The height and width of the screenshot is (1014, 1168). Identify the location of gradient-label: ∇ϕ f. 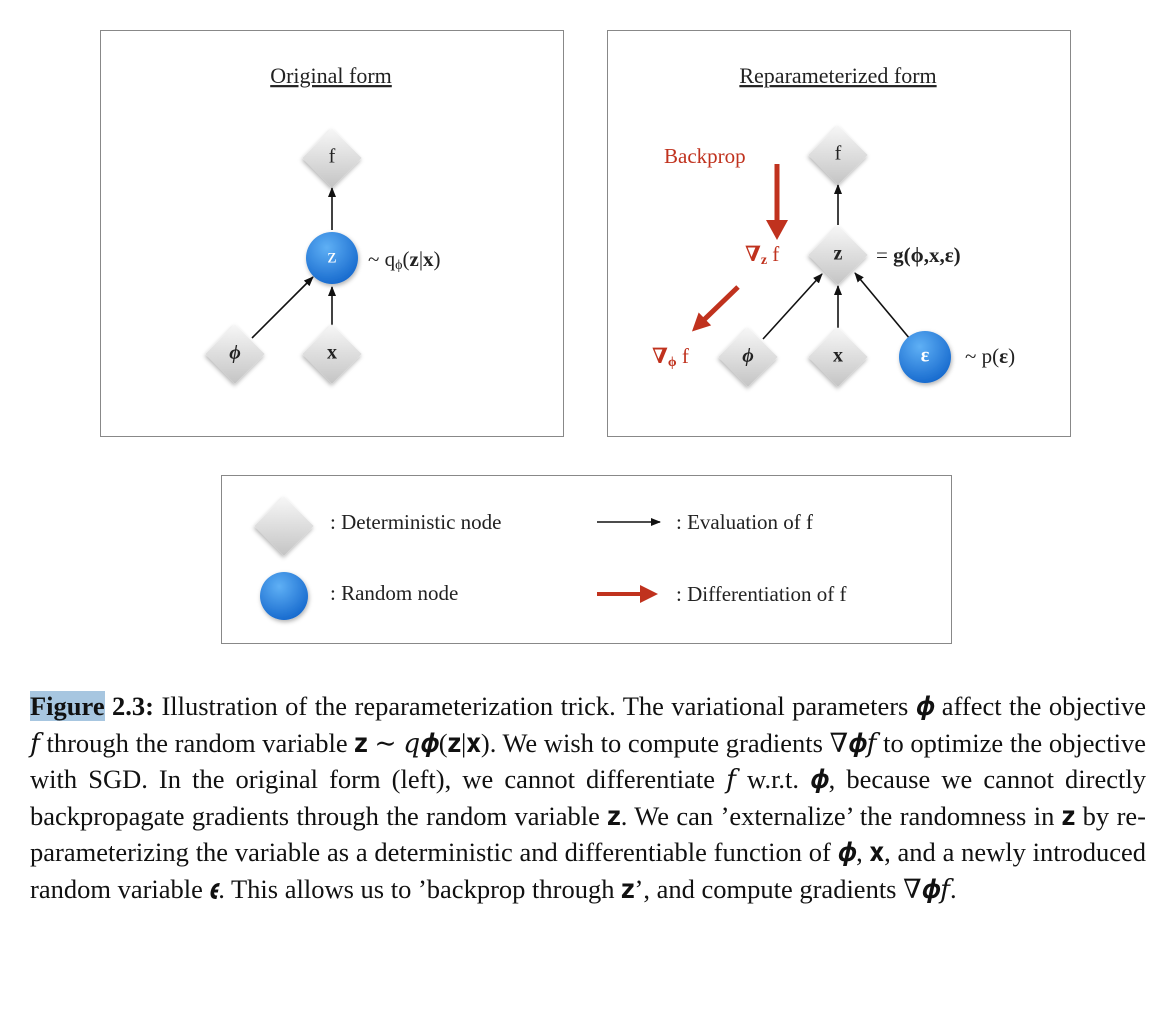
(670, 357).